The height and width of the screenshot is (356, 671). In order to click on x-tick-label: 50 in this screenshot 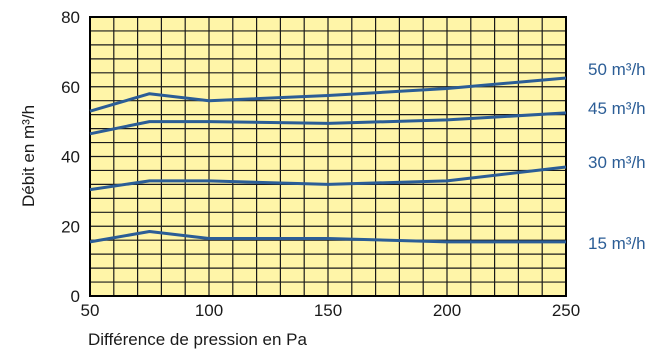, I will do `click(90, 310)`.